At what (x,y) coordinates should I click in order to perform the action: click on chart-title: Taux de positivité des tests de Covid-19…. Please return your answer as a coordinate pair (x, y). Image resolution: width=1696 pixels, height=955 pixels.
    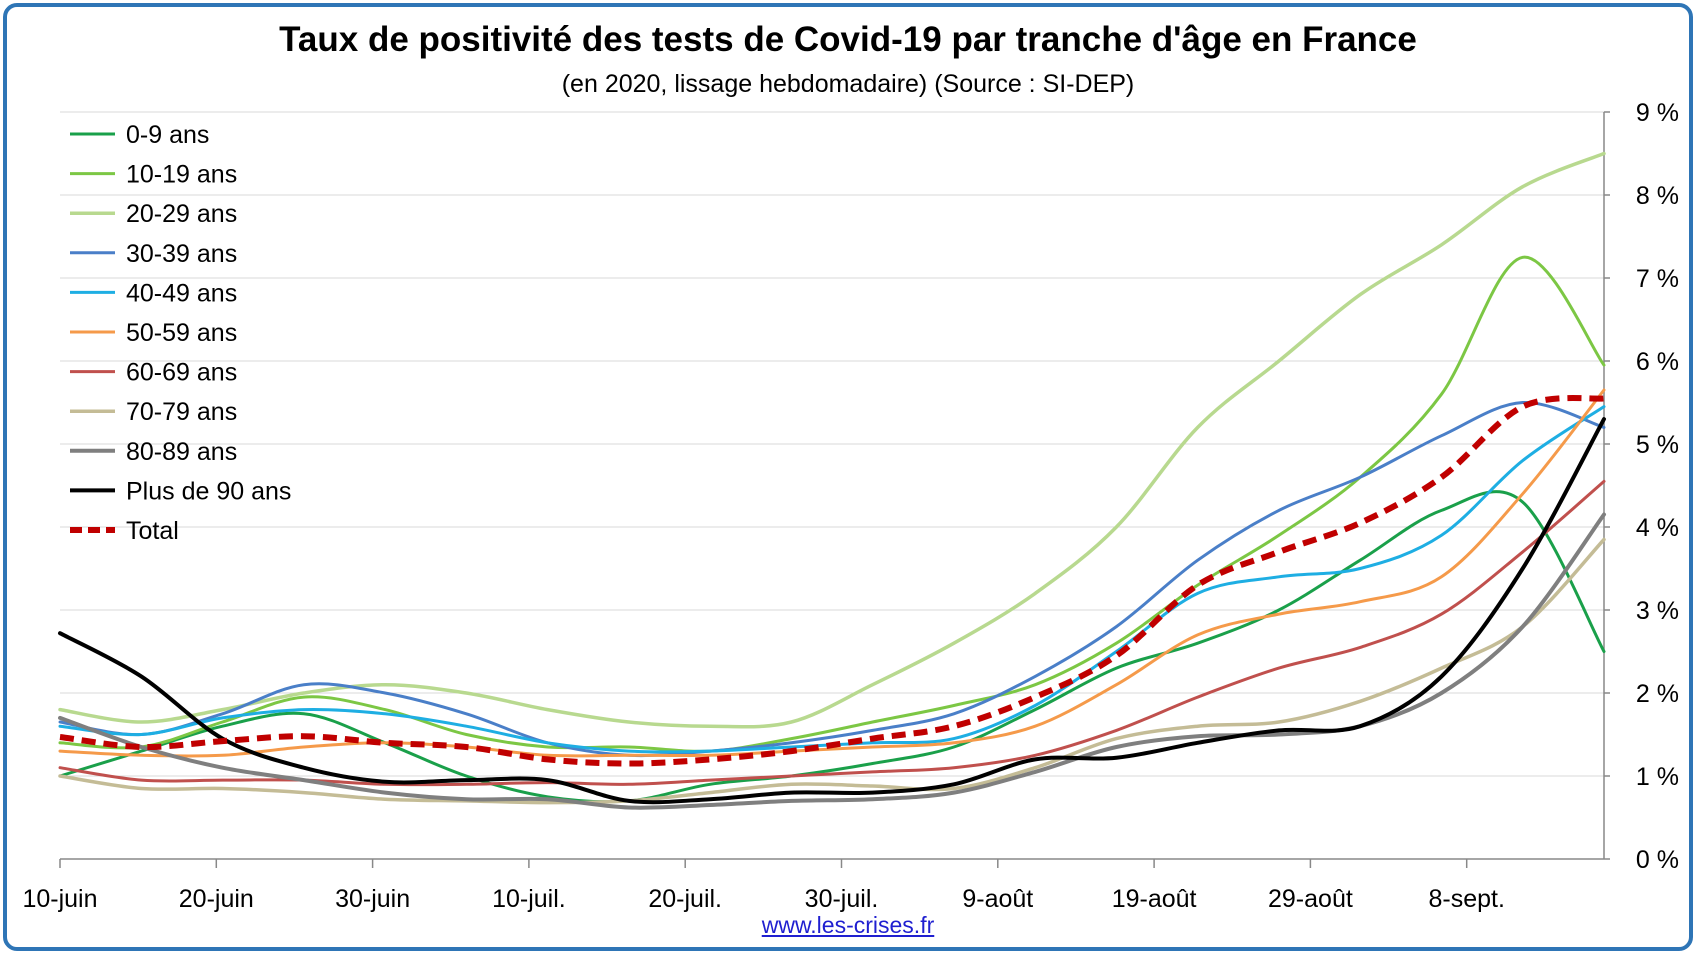
    Looking at the image, I should click on (848, 39).